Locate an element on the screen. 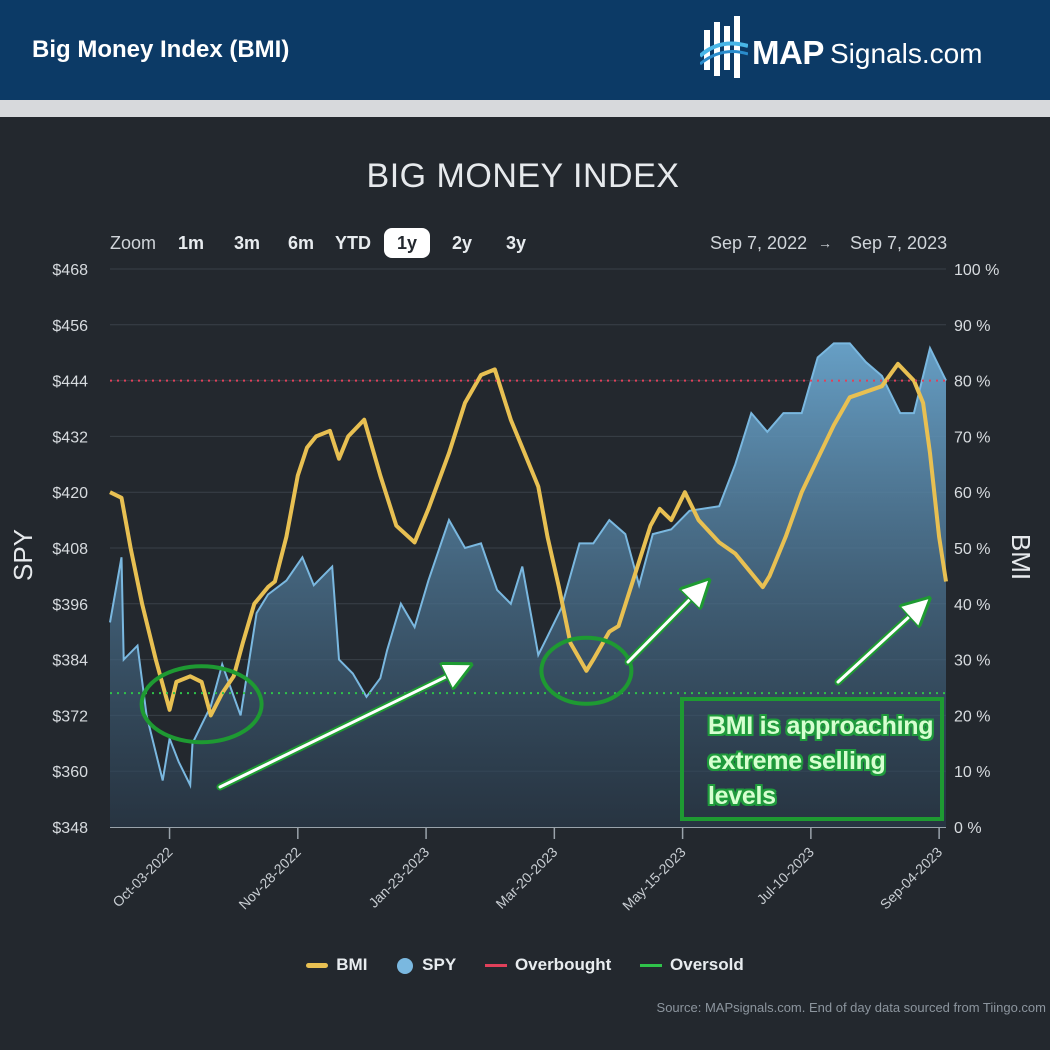 The width and height of the screenshot is (1050, 1050). annotation-circle-oct-low is located at coordinates (201, 704).